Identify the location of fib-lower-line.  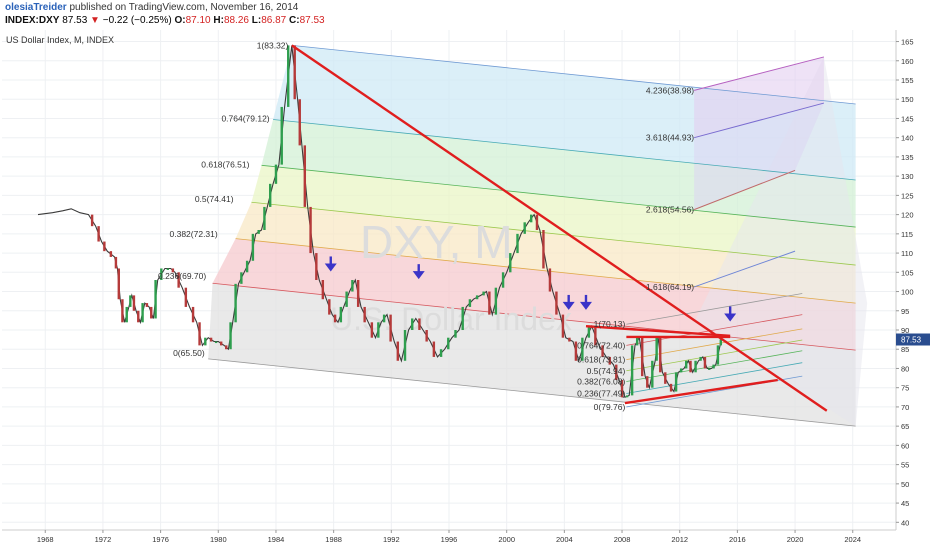
(714, 378).